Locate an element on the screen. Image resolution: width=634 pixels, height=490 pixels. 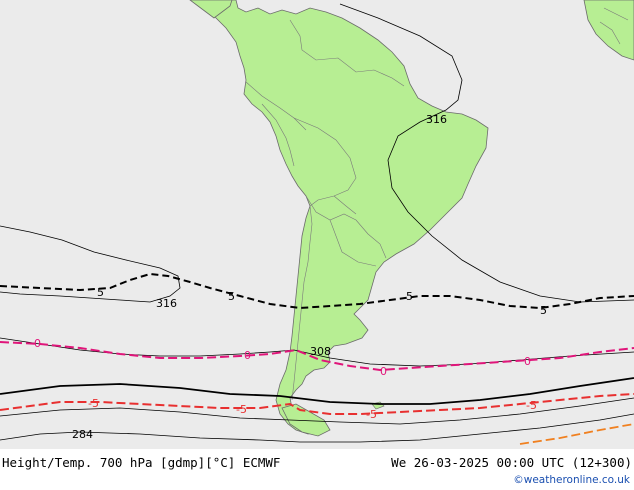
label-t0-b: 0 is located at coordinates (247, 355).